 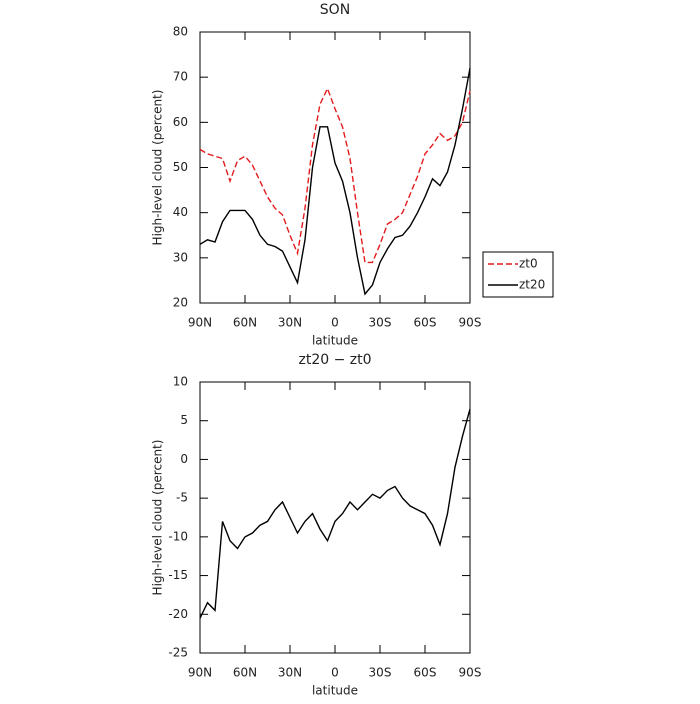 What do you see at coordinates (180, 167) in the screenshot?
I see `y-tick-label: 50` at bounding box center [180, 167].